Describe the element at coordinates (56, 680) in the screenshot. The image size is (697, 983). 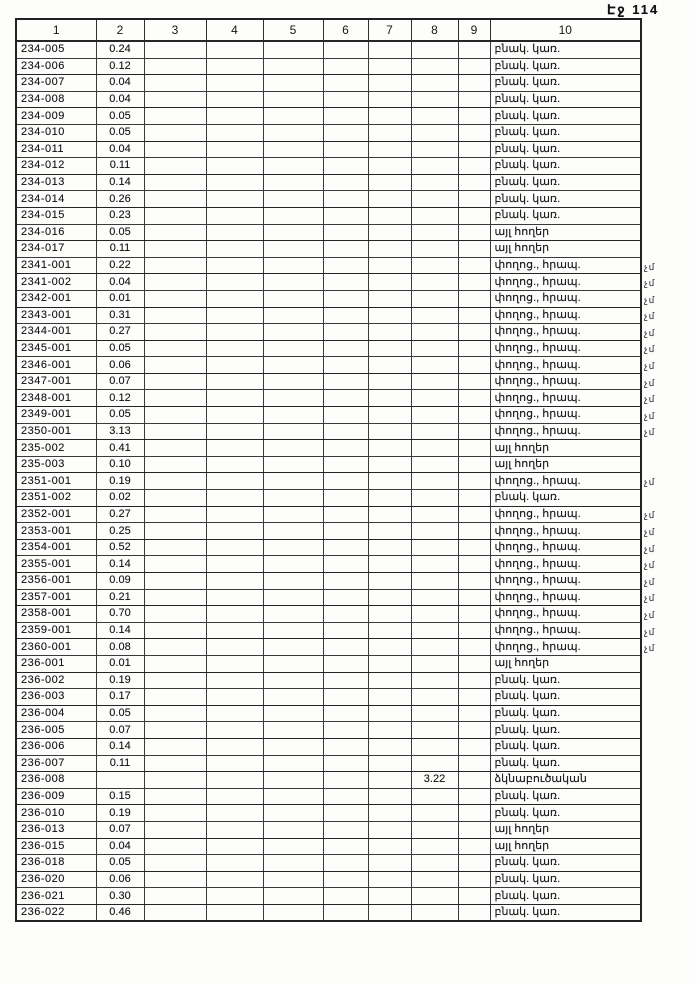
I see `parcel-code-cell: 236-002` at that location.